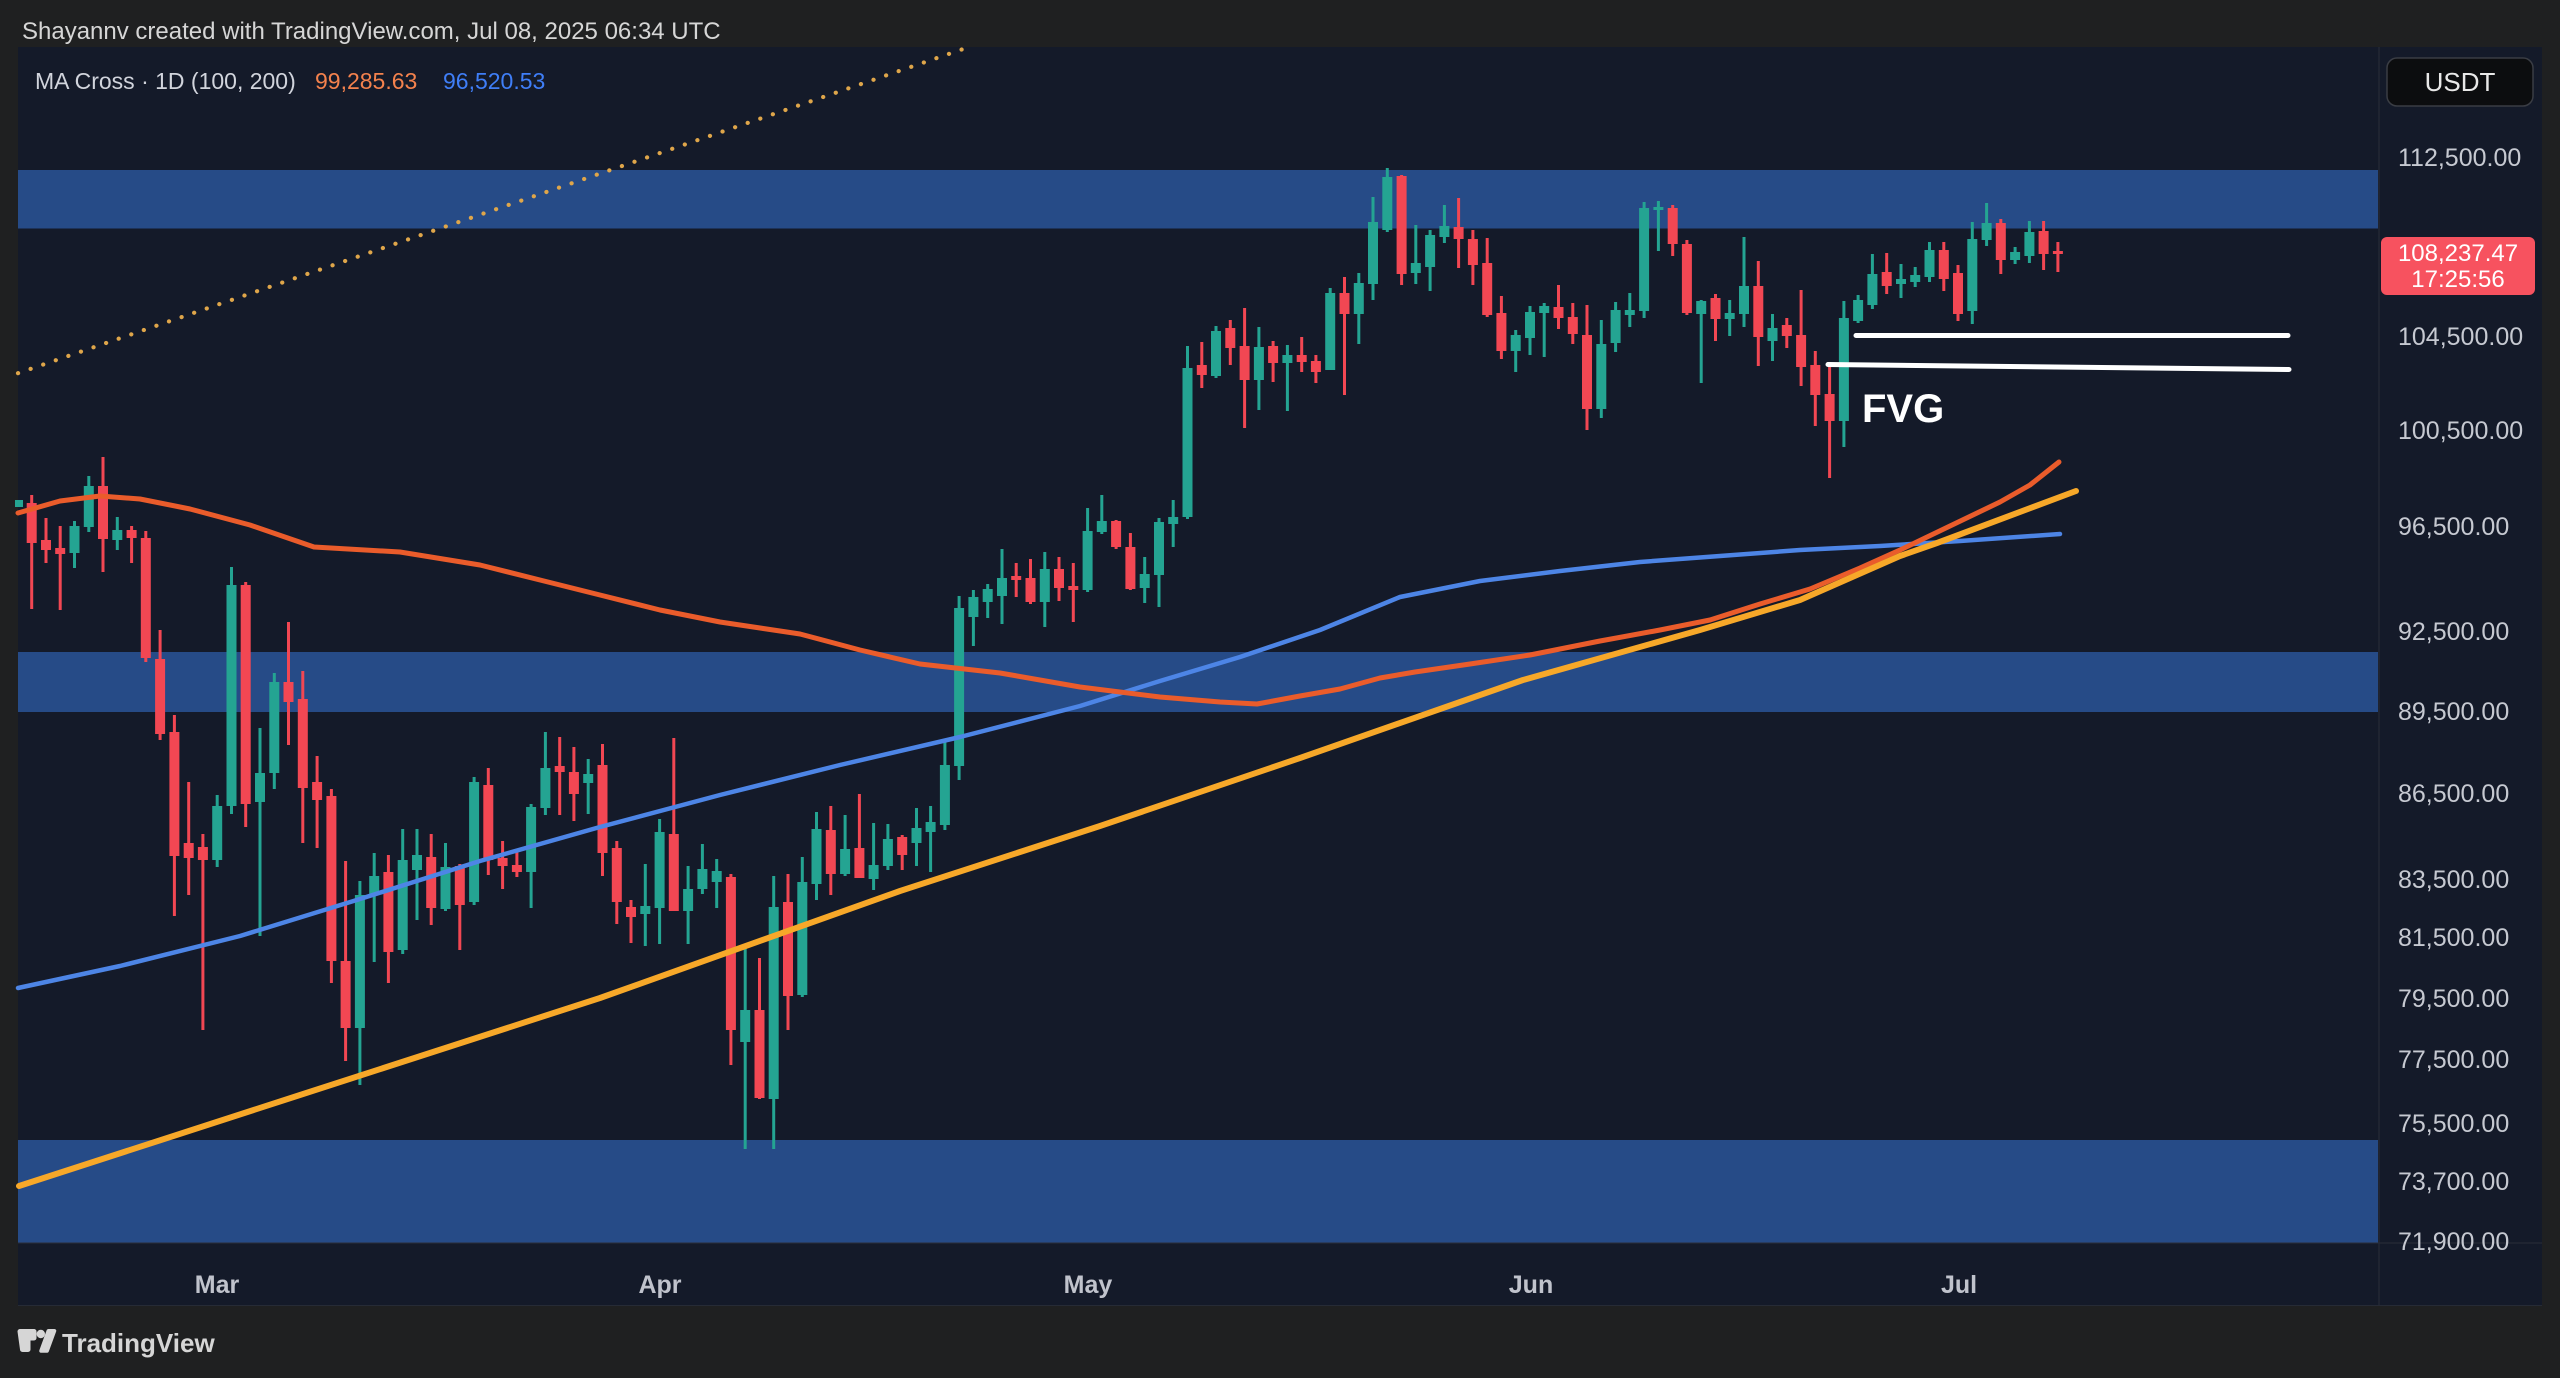  Describe the element at coordinates (2460, 82) in the screenshot. I see `svg-text: USDT` at that location.